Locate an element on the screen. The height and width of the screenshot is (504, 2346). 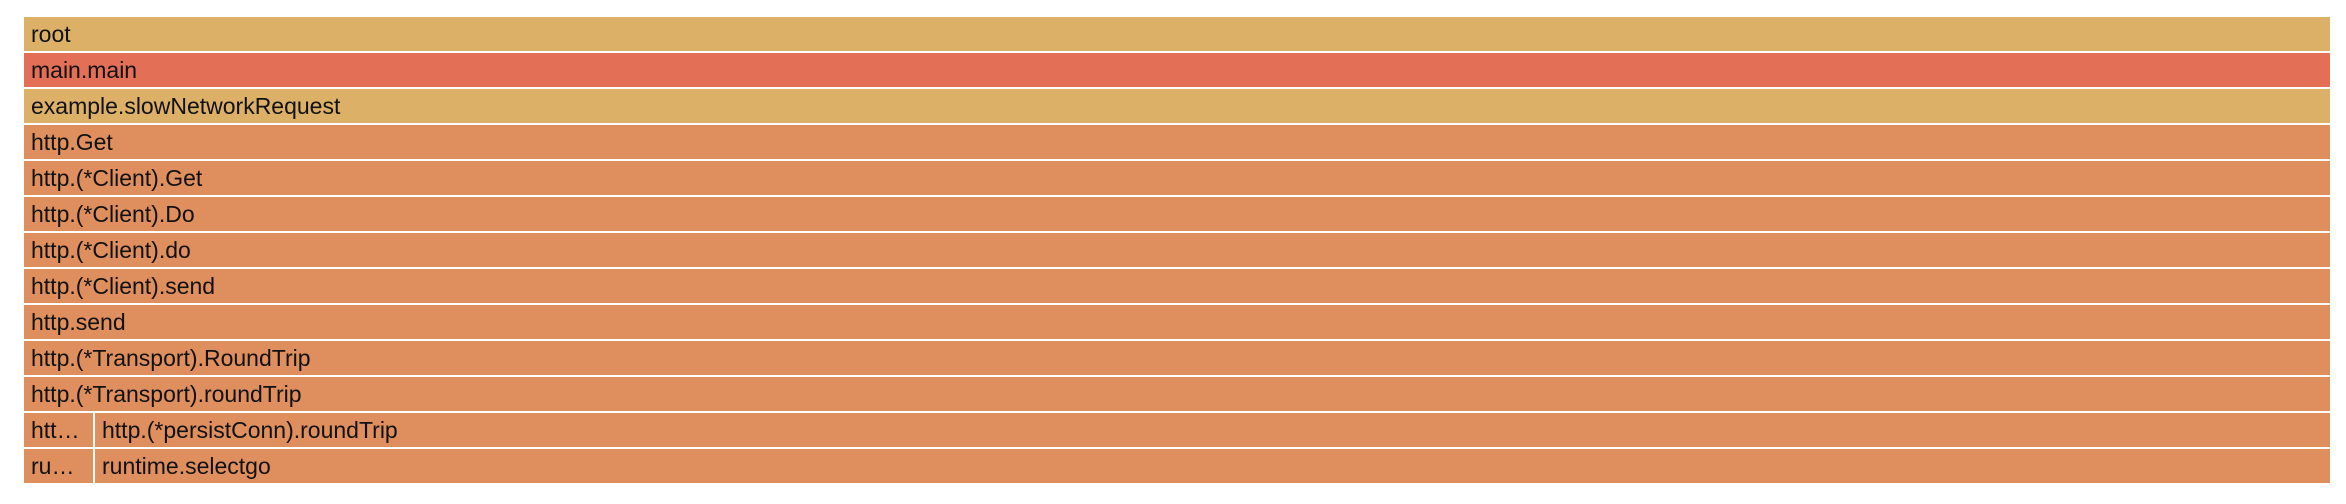
flame-row-0: root is located at coordinates (1177, 34).